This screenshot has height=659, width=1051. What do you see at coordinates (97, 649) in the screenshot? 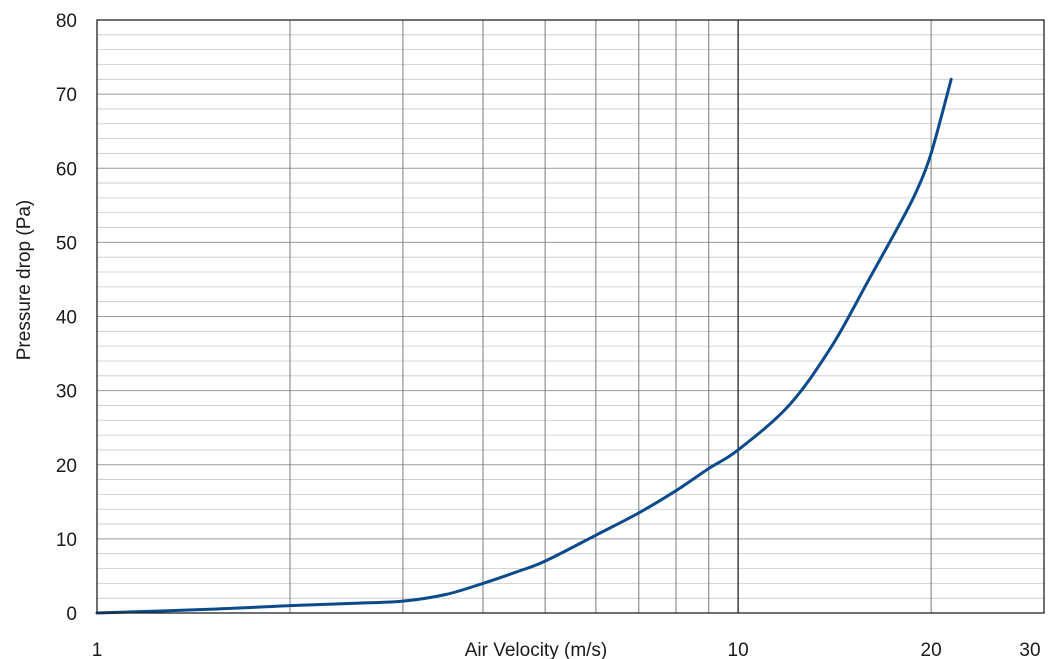
I see `x-tick-label: 1` at bounding box center [97, 649].